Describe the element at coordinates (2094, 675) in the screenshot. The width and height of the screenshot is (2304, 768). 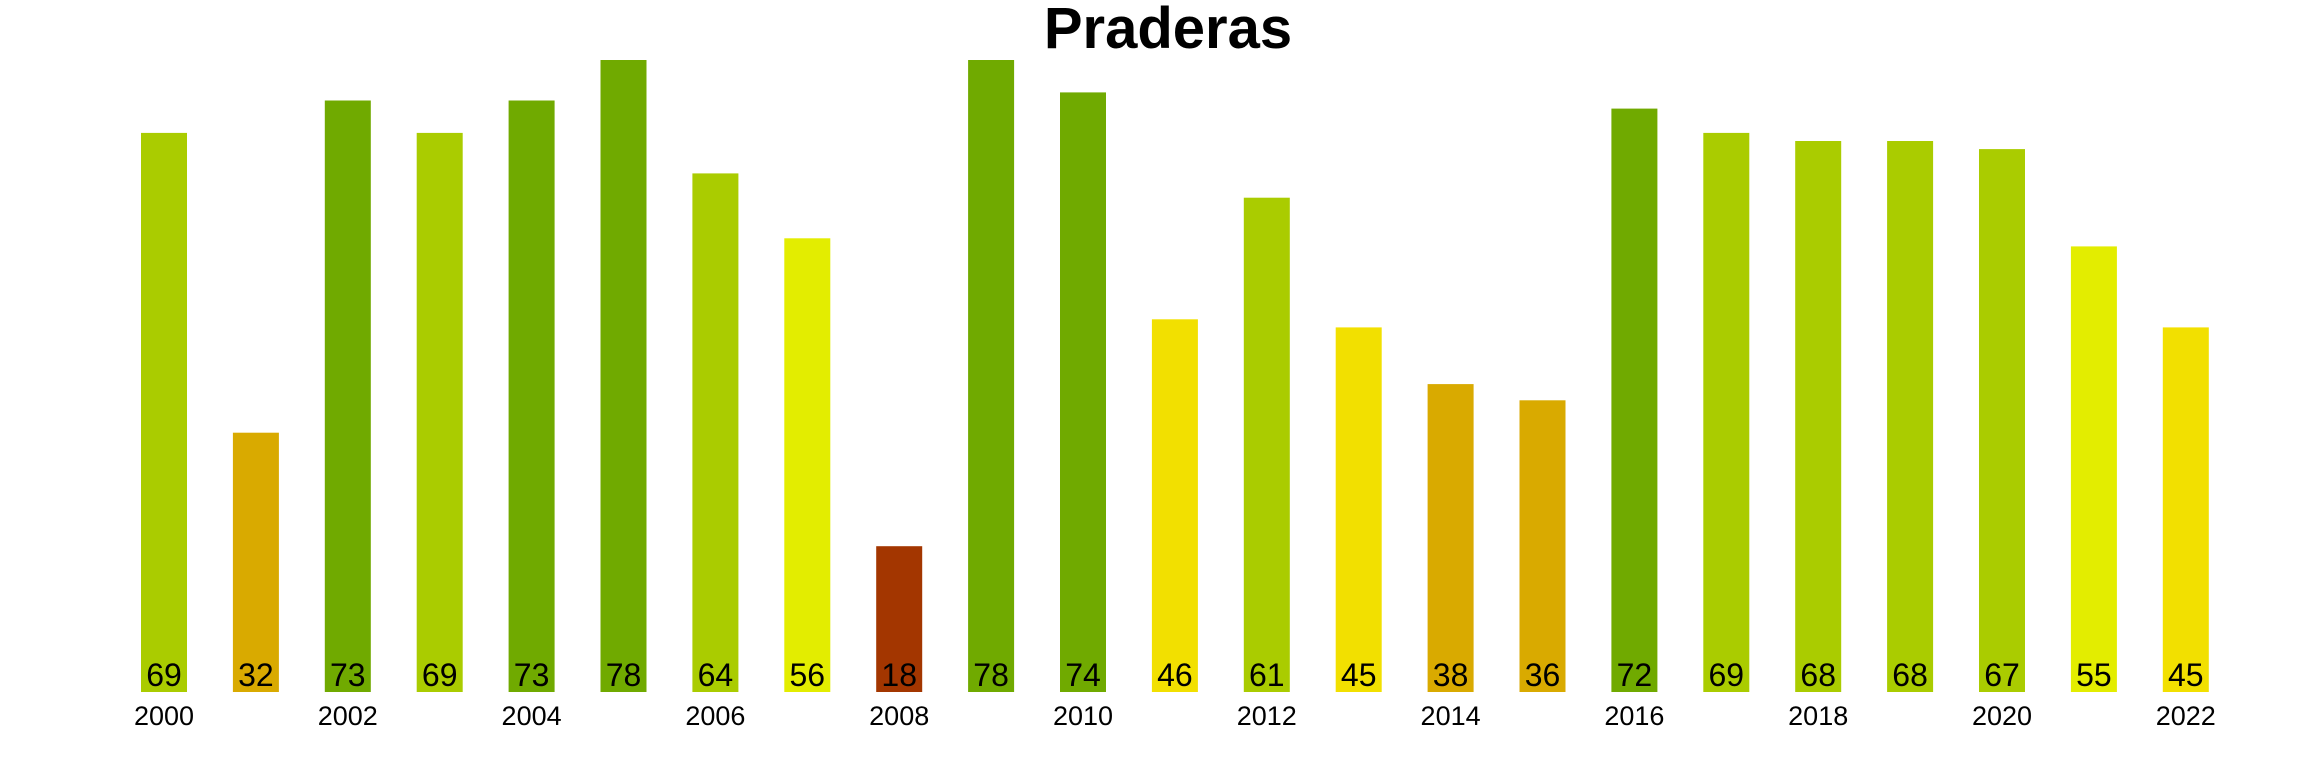
I see `bar-value-label-2021: 55` at that location.